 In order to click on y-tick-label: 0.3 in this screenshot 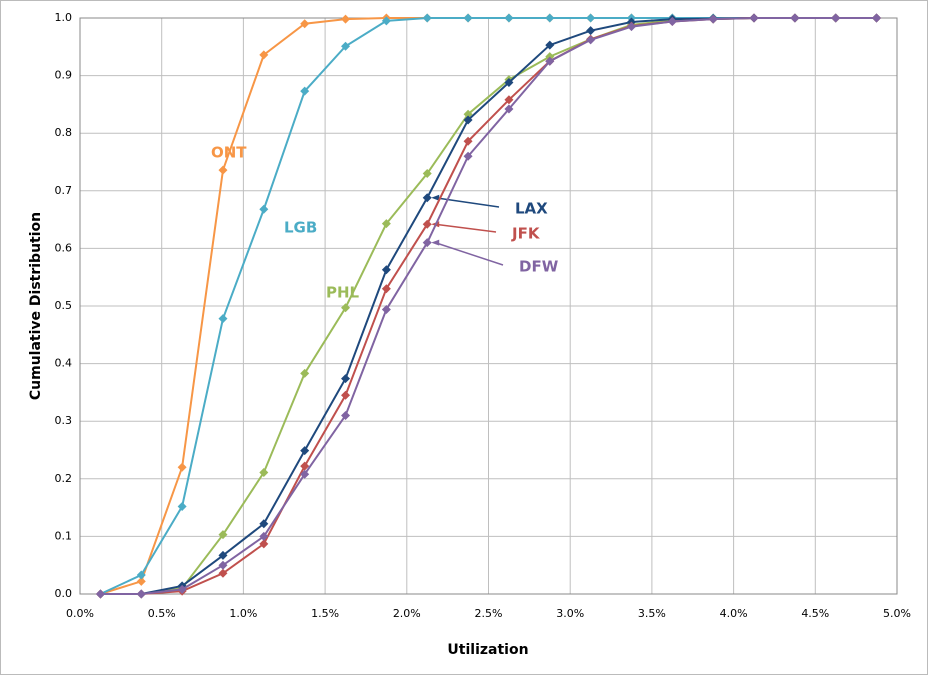, I will do `click(64, 420)`.